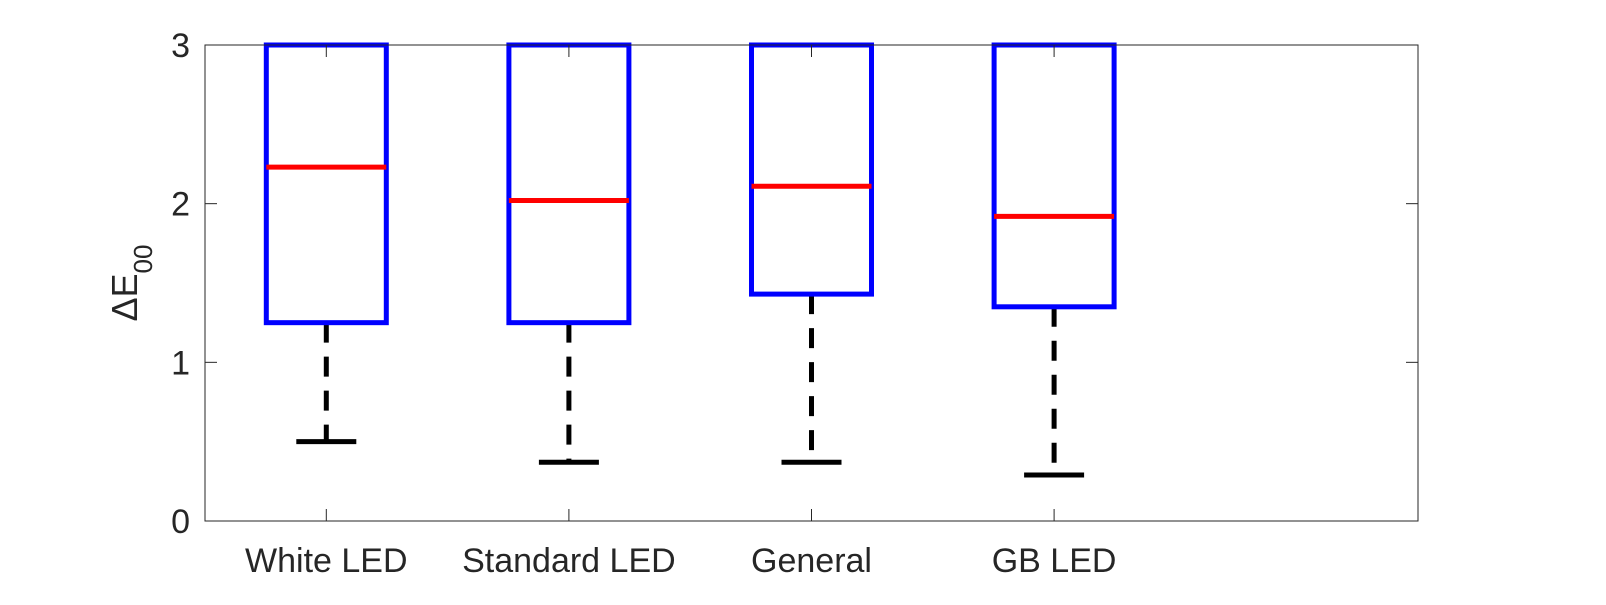 The width and height of the screenshot is (1606, 605). Describe the element at coordinates (1054, 561) in the screenshot. I see `x-tick-label: GB LED` at that location.